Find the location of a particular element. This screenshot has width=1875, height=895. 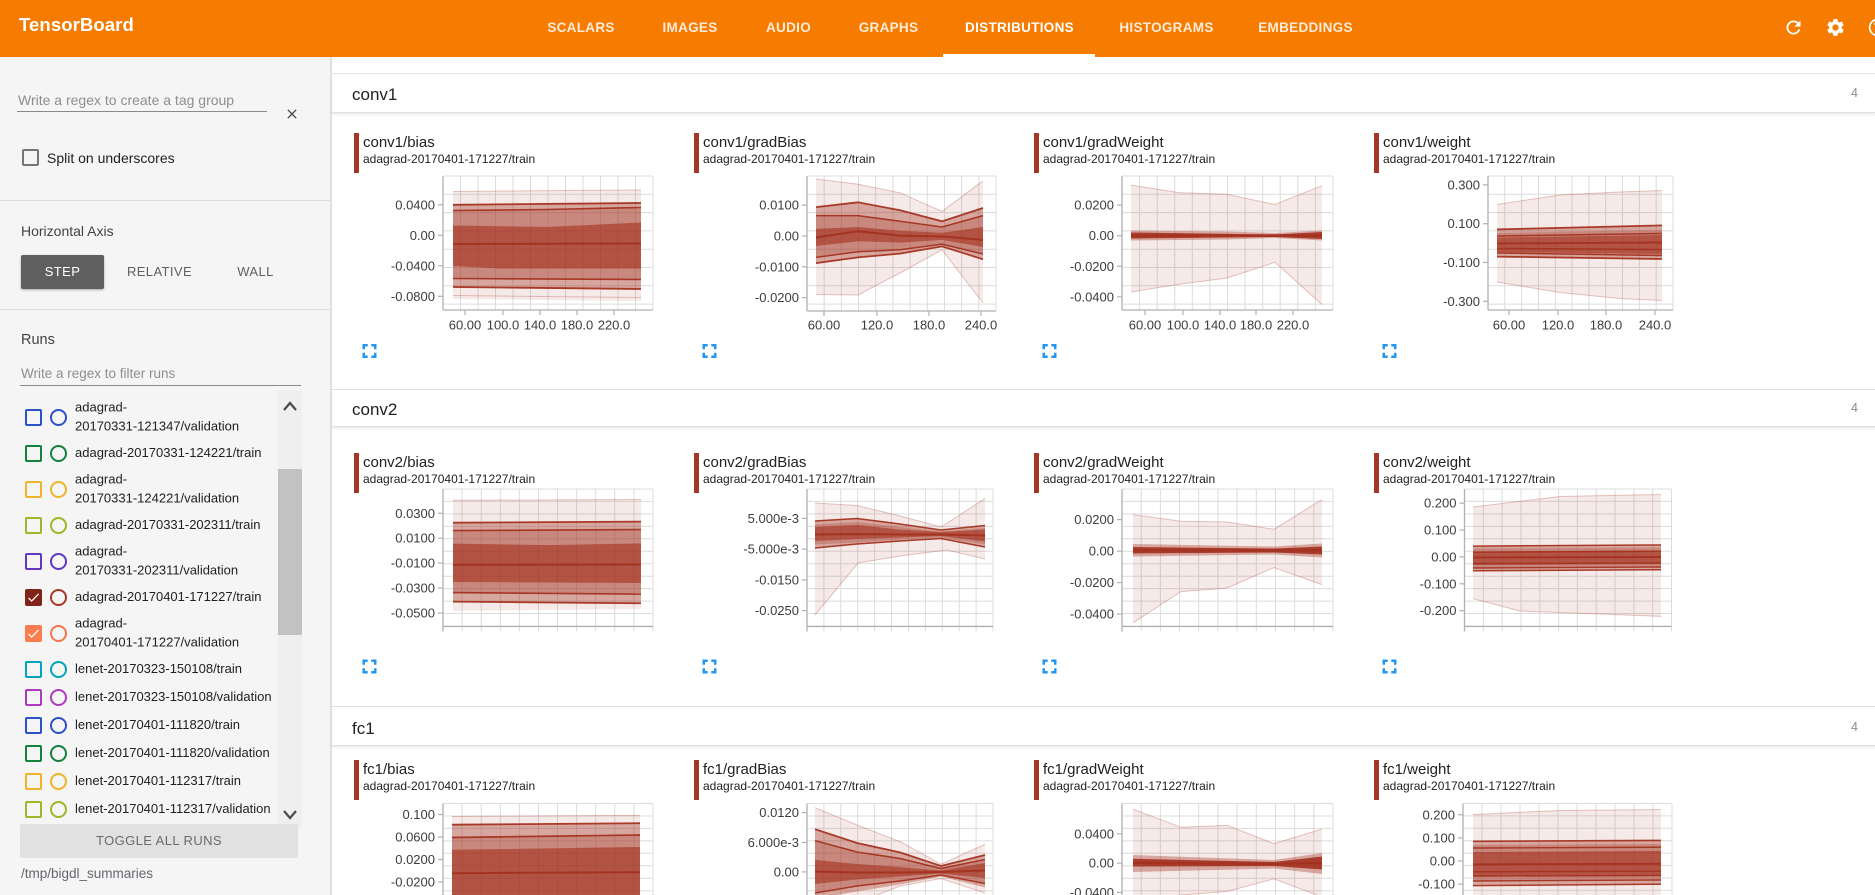

svg-text: -0.300 is located at coordinates (1461, 301).